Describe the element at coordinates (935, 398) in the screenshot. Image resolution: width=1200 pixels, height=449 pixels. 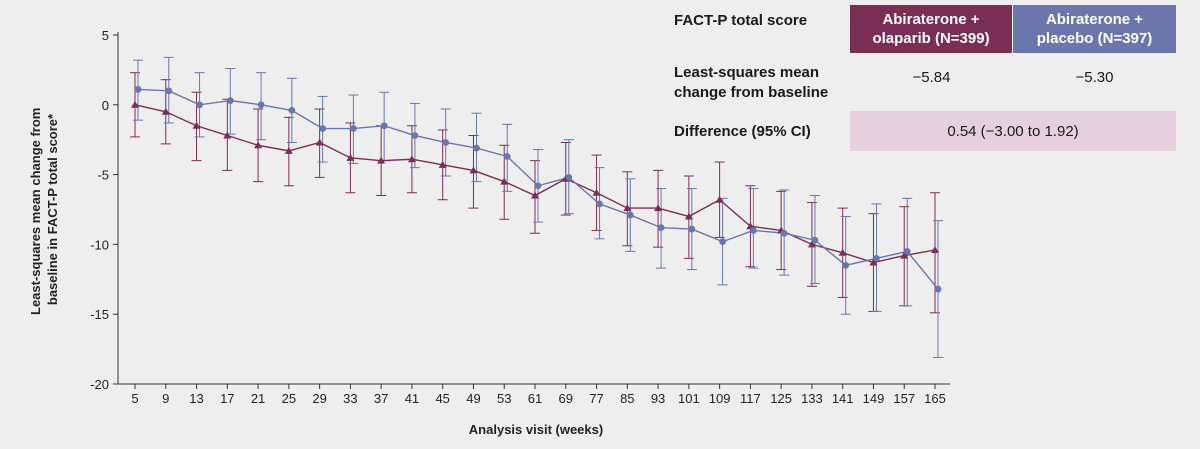
I see `x-tick-label: 165` at that location.